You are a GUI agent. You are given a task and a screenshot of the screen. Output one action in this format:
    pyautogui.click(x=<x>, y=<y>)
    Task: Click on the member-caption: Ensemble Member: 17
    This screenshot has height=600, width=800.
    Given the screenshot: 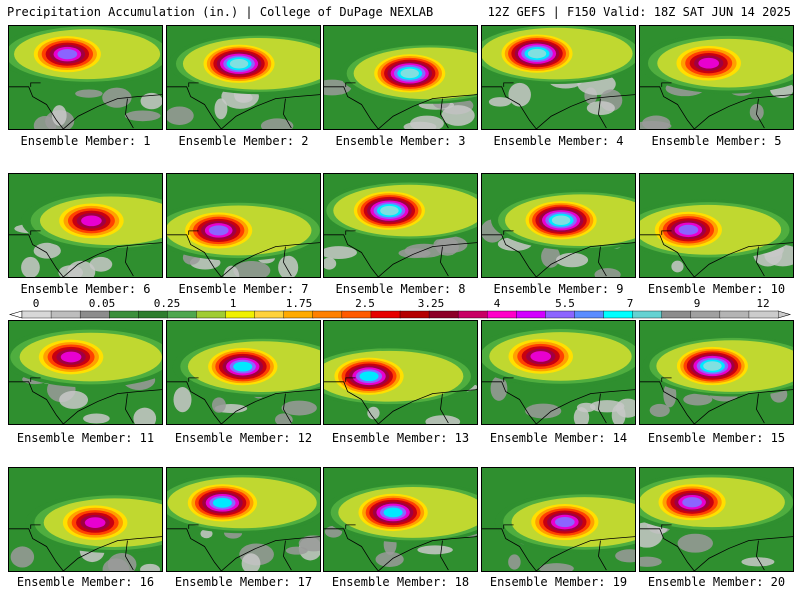 What is the action you would take?
    pyautogui.click(x=243, y=582)
    